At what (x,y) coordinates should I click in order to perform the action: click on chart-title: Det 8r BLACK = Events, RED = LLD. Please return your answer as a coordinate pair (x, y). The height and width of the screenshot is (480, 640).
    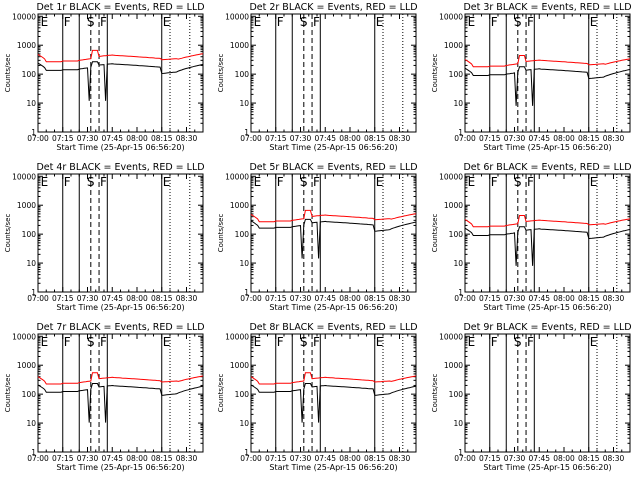
    Looking at the image, I should click on (333, 327).